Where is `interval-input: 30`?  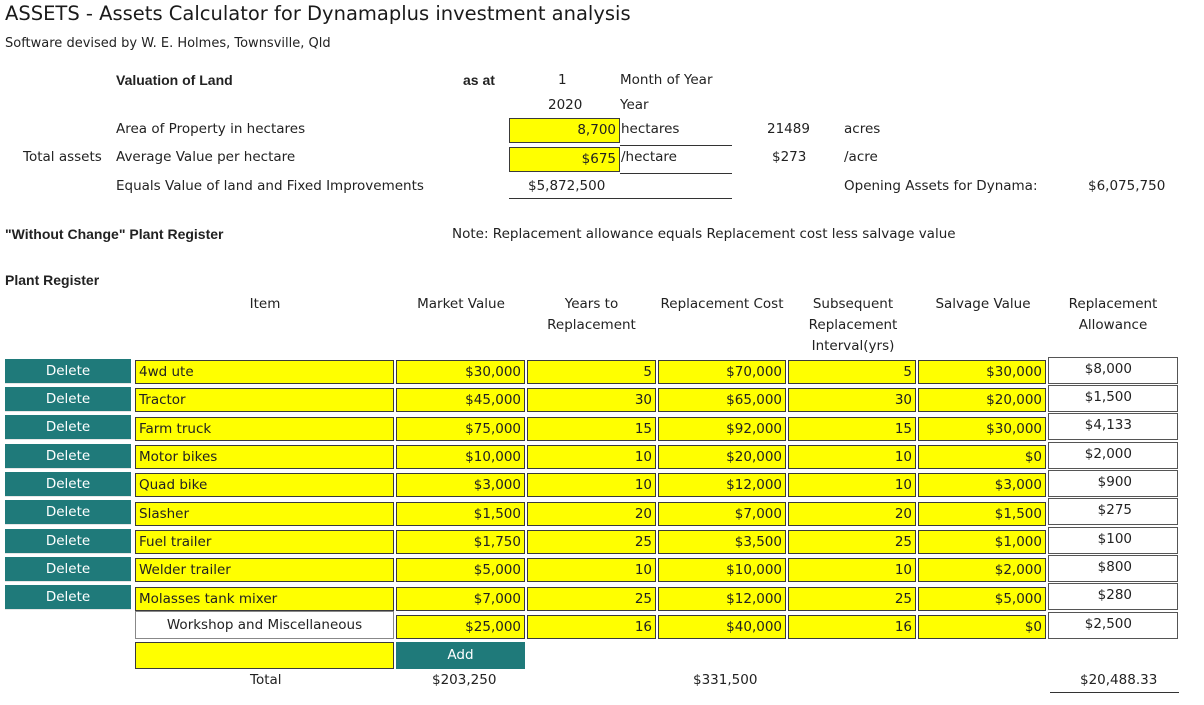
interval-input: 30 is located at coordinates (852, 400).